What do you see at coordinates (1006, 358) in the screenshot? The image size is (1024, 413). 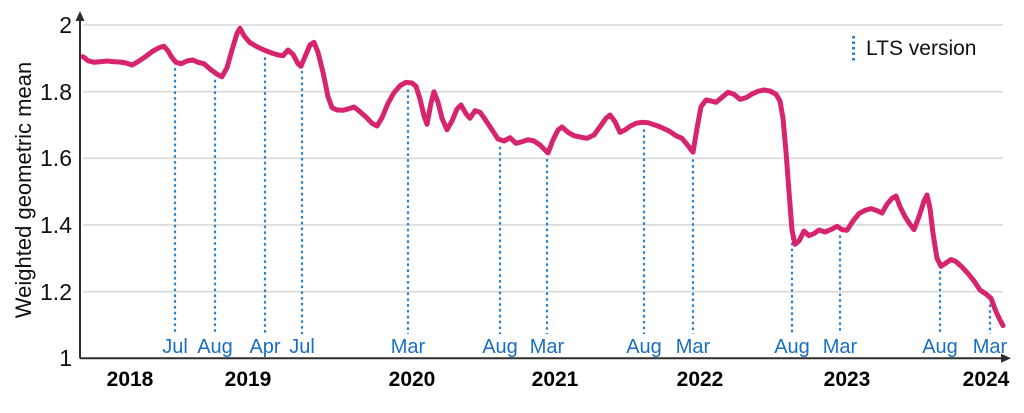 I see `x-axis-arrow` at bounding box center [1006, 358].